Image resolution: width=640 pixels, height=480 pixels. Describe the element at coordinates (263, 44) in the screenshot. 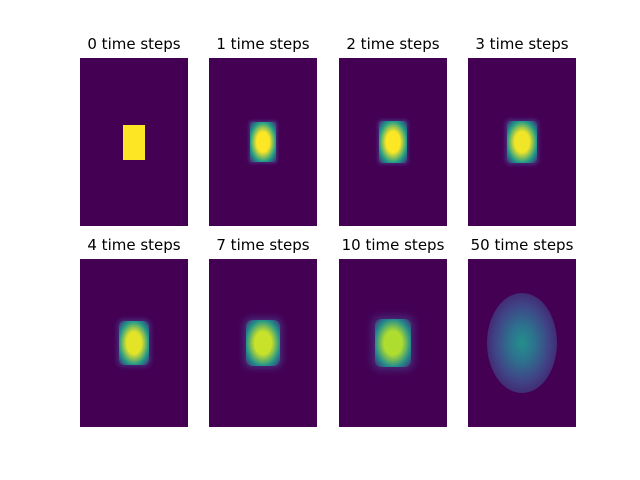

I see `panel-title: 1 time steps` at that location.